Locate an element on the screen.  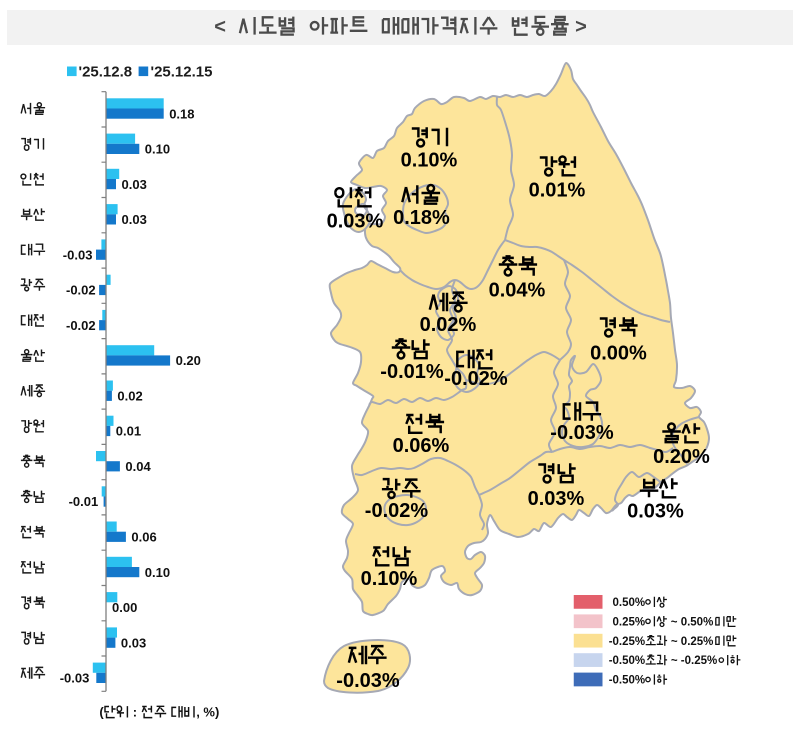
svg-text: 0.04% is located at coordinates (517, 291).